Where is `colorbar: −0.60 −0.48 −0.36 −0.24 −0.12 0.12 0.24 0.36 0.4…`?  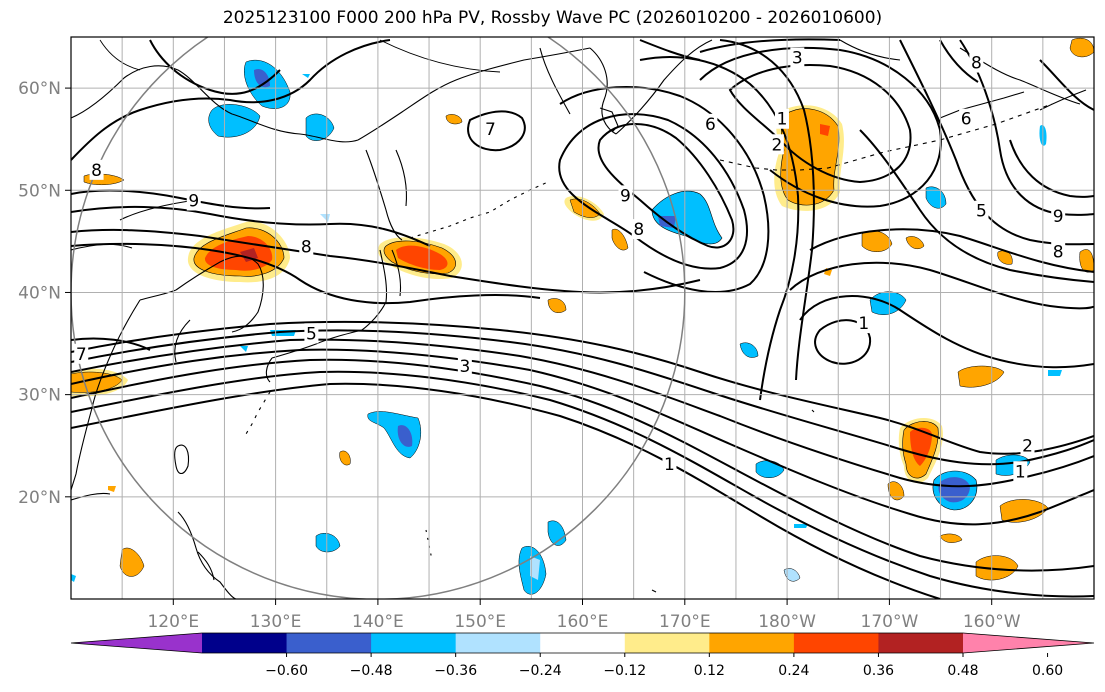
colorbar: −0.60 −0.48 −0.36 −0.24 −0.12 0.12 0.24 0.36 0.4… is located at coordinates (582, 655).